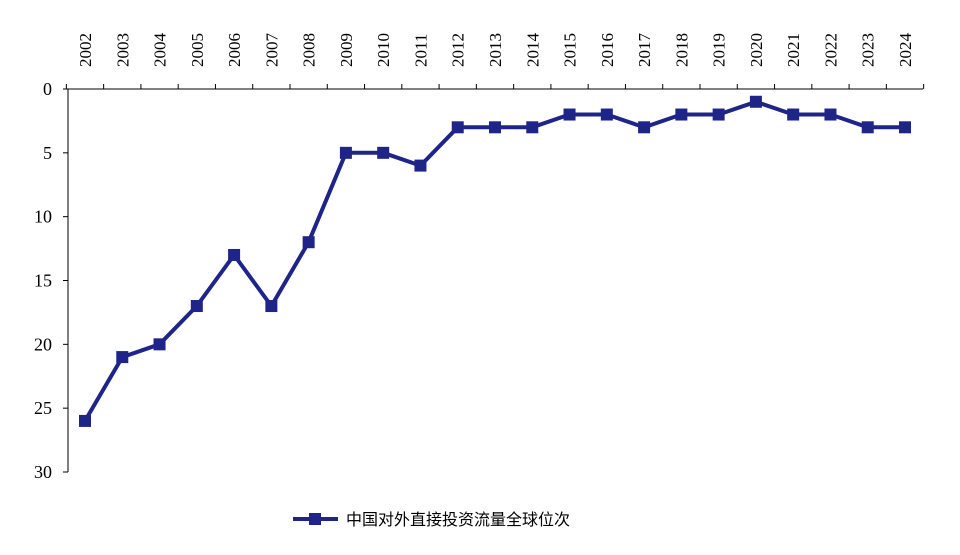  Describe the element at coordinates (315, 519) in the screenshot. I see `legend-marker-swatch` at that location.